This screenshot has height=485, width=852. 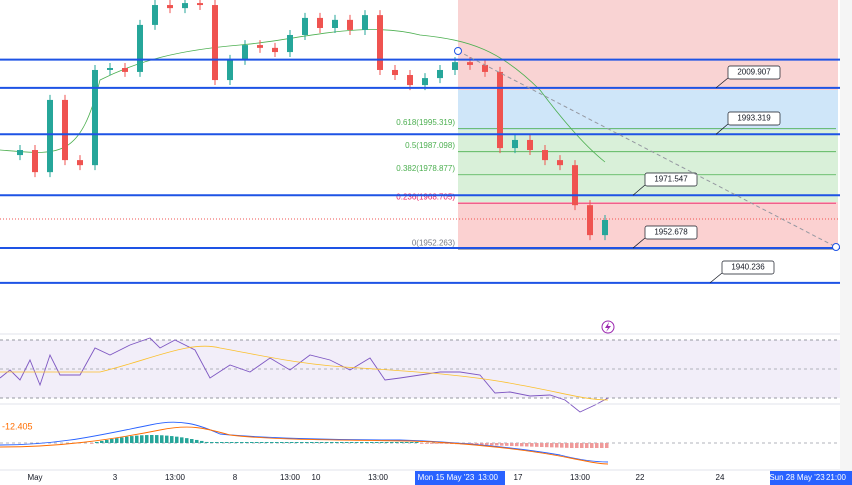 I want to click on fib-zone, so click(x=648, y=166).